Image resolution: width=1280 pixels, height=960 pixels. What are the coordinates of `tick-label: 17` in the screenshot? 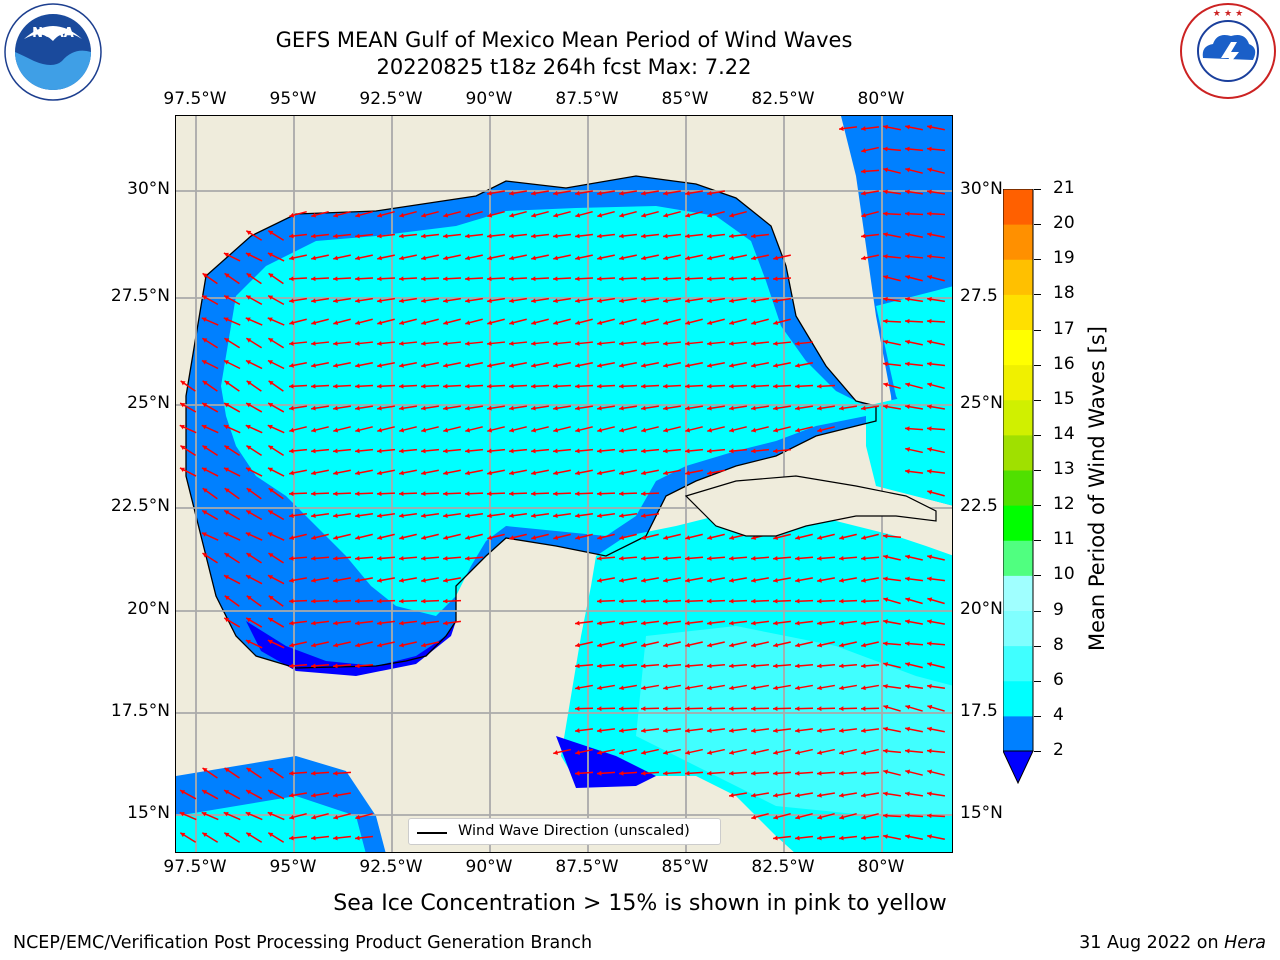 It's located at (1064, 328).